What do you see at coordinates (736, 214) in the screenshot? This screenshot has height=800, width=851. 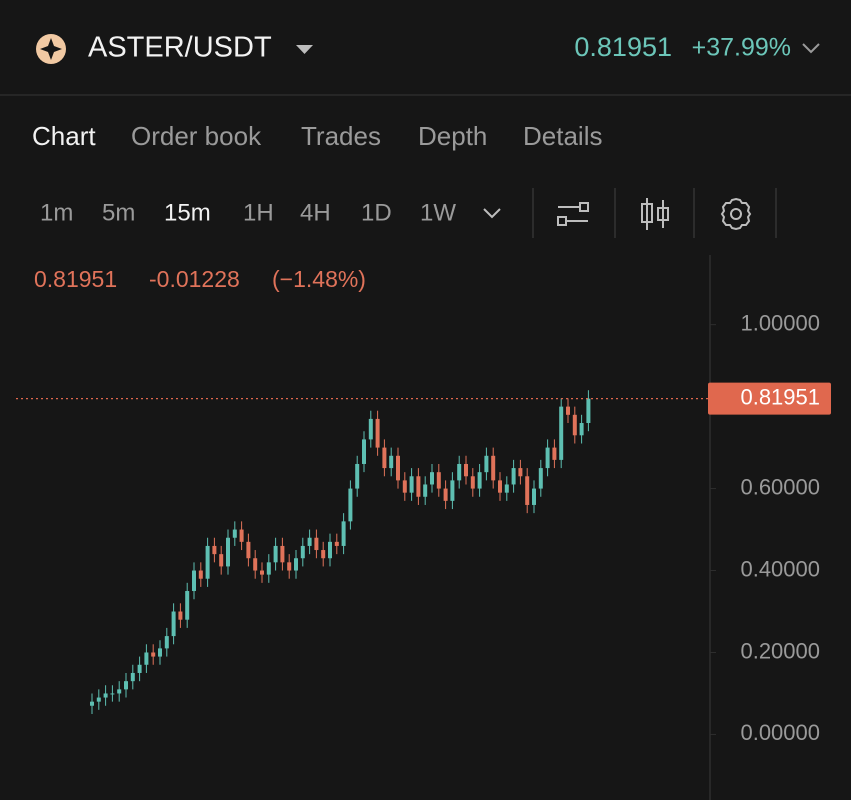 I see `settings-icon` at bounding box center [736, 214].